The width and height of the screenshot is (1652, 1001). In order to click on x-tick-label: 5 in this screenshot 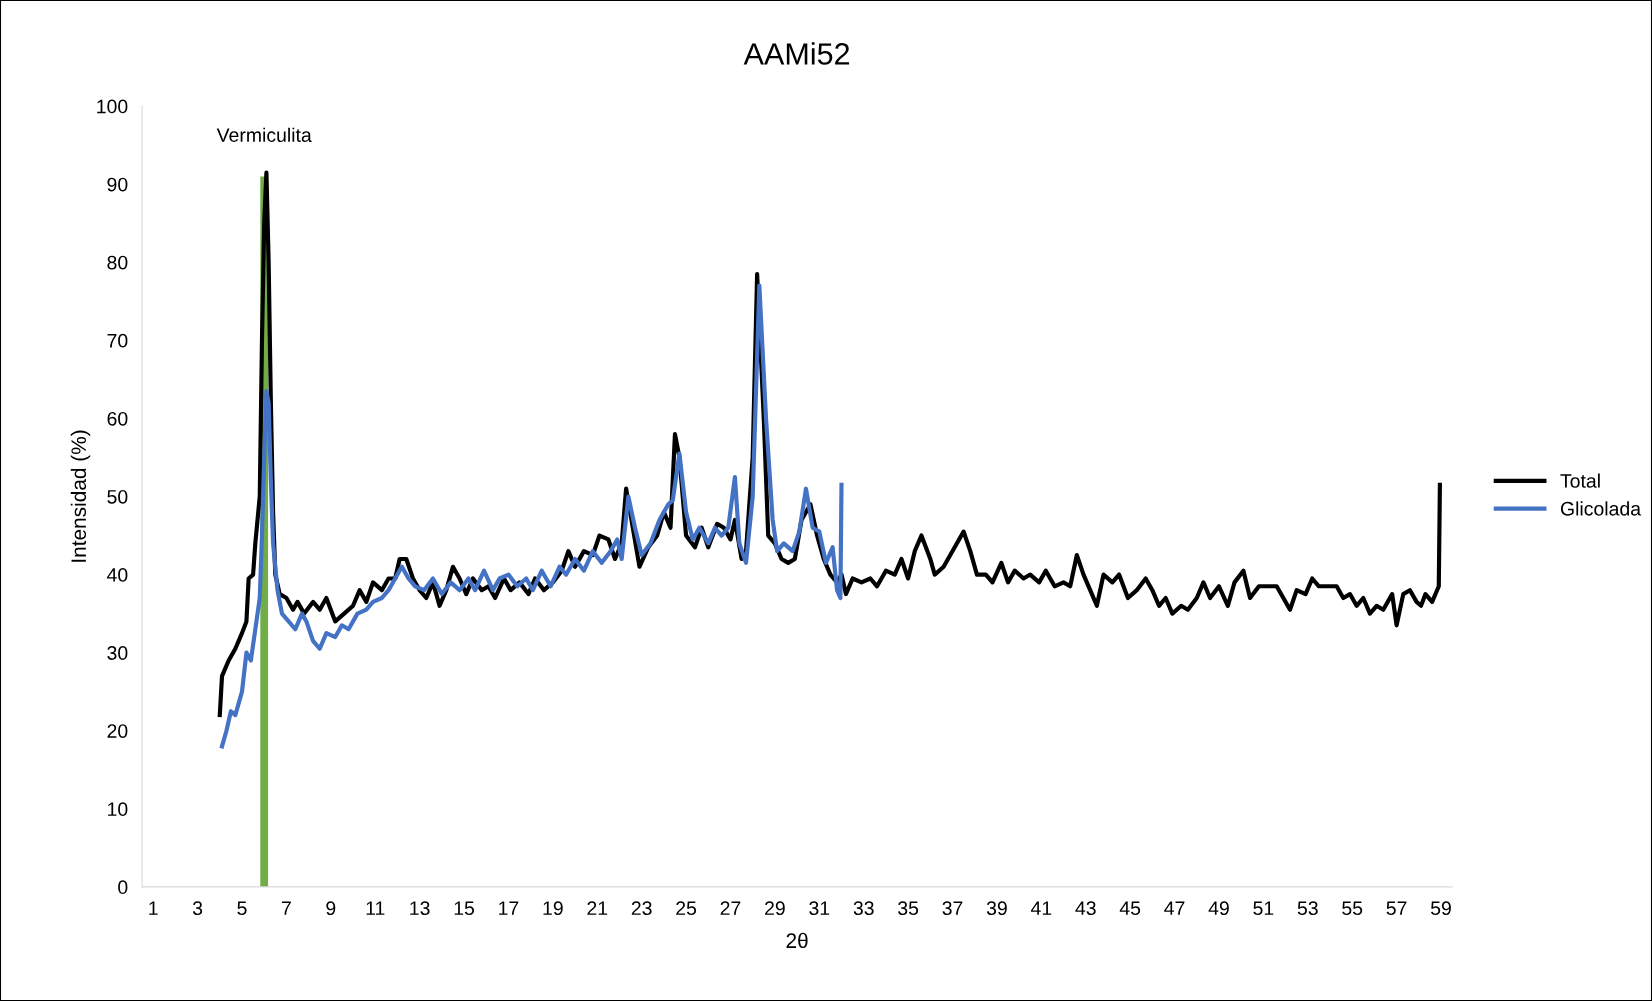, I will do `click(242, 908)`.